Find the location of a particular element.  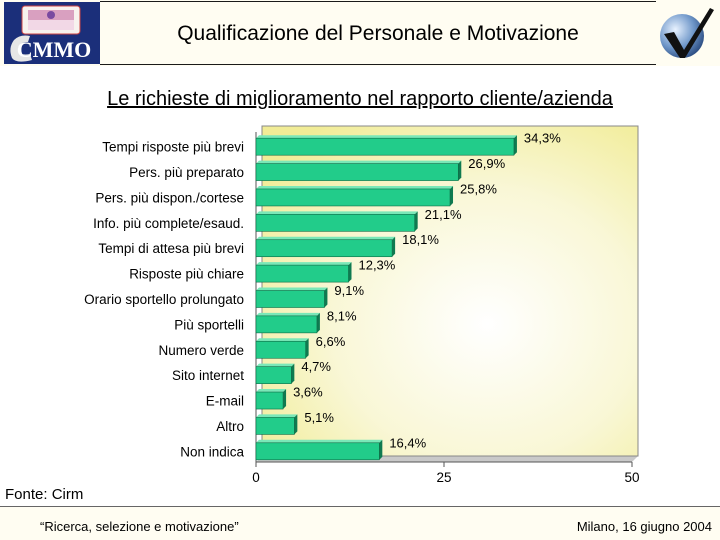

category-label: Più sportelli is located at coordinates (209, 324).